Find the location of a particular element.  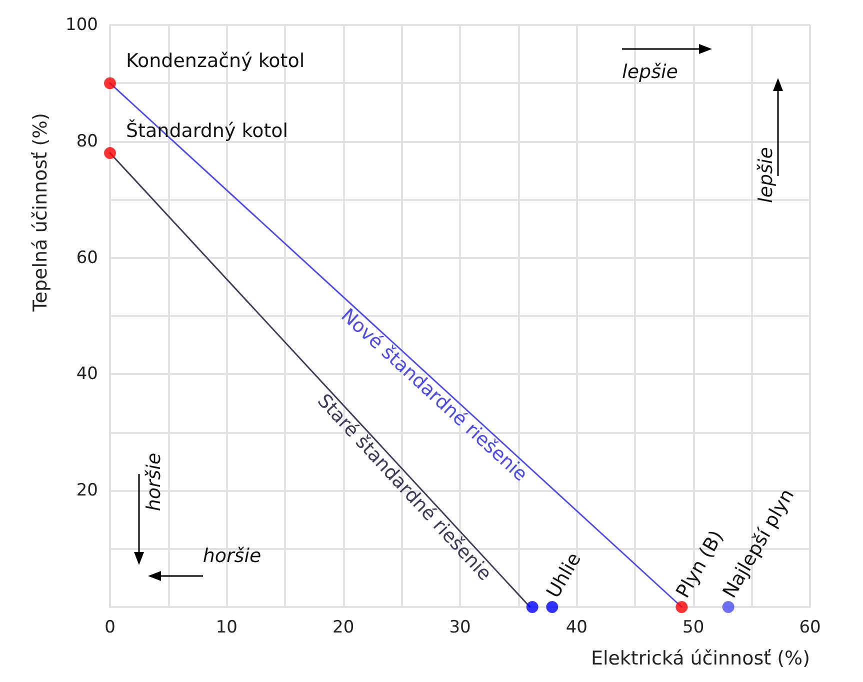

y-tick-label: 60 is located at coordinates (87, 258).